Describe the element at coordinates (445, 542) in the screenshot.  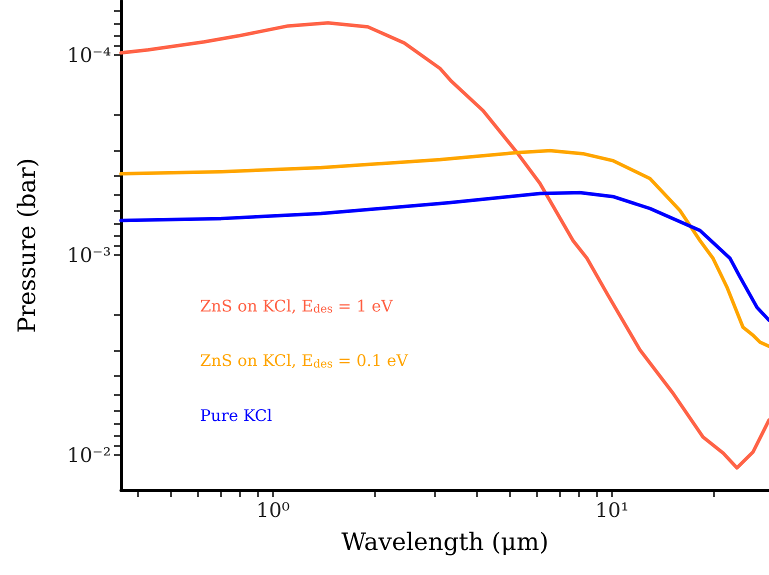
I see `x-axis-title: Wavelength (μm)` at that location.